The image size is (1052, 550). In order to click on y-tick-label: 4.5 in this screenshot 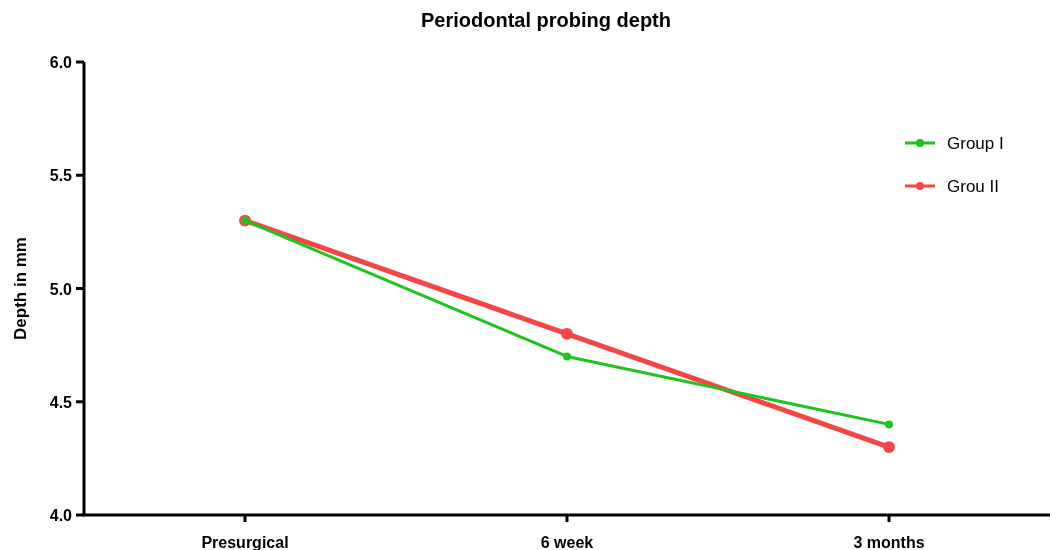, I will do `click(61, 402)`.